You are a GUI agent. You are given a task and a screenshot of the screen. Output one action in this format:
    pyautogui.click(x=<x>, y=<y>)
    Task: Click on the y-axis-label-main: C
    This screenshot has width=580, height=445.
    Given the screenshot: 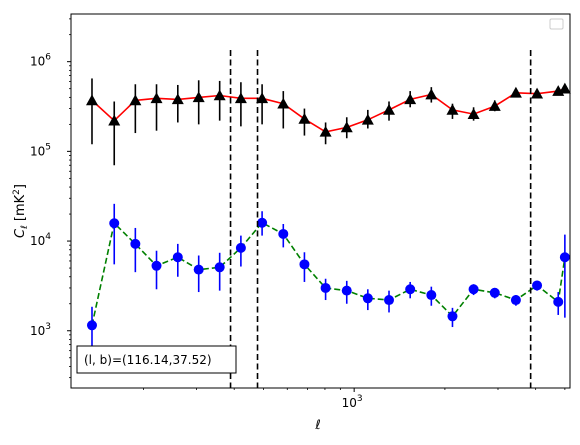 What is the action you would take?
    pyautogui.click(x=20, y=233)
    